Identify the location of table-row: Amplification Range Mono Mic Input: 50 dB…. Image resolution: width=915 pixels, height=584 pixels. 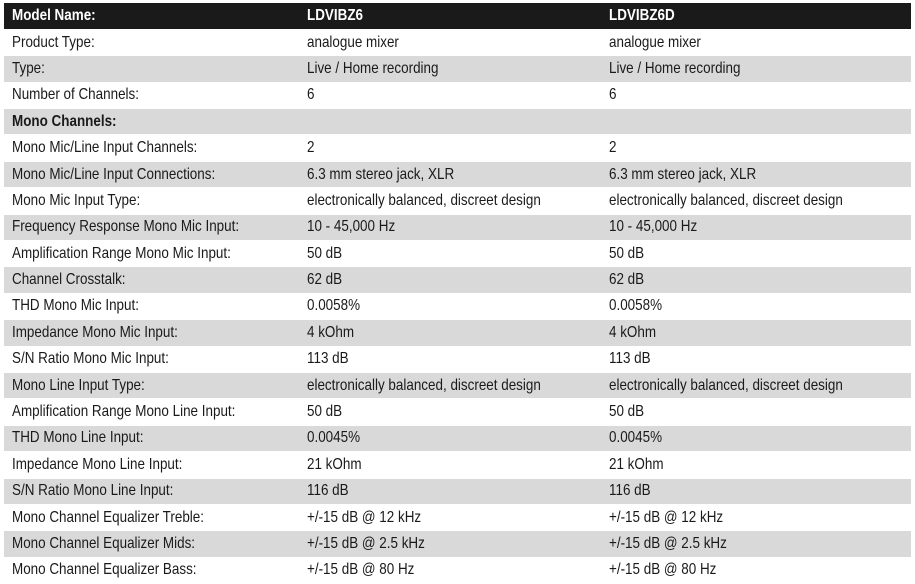
(457, 254).